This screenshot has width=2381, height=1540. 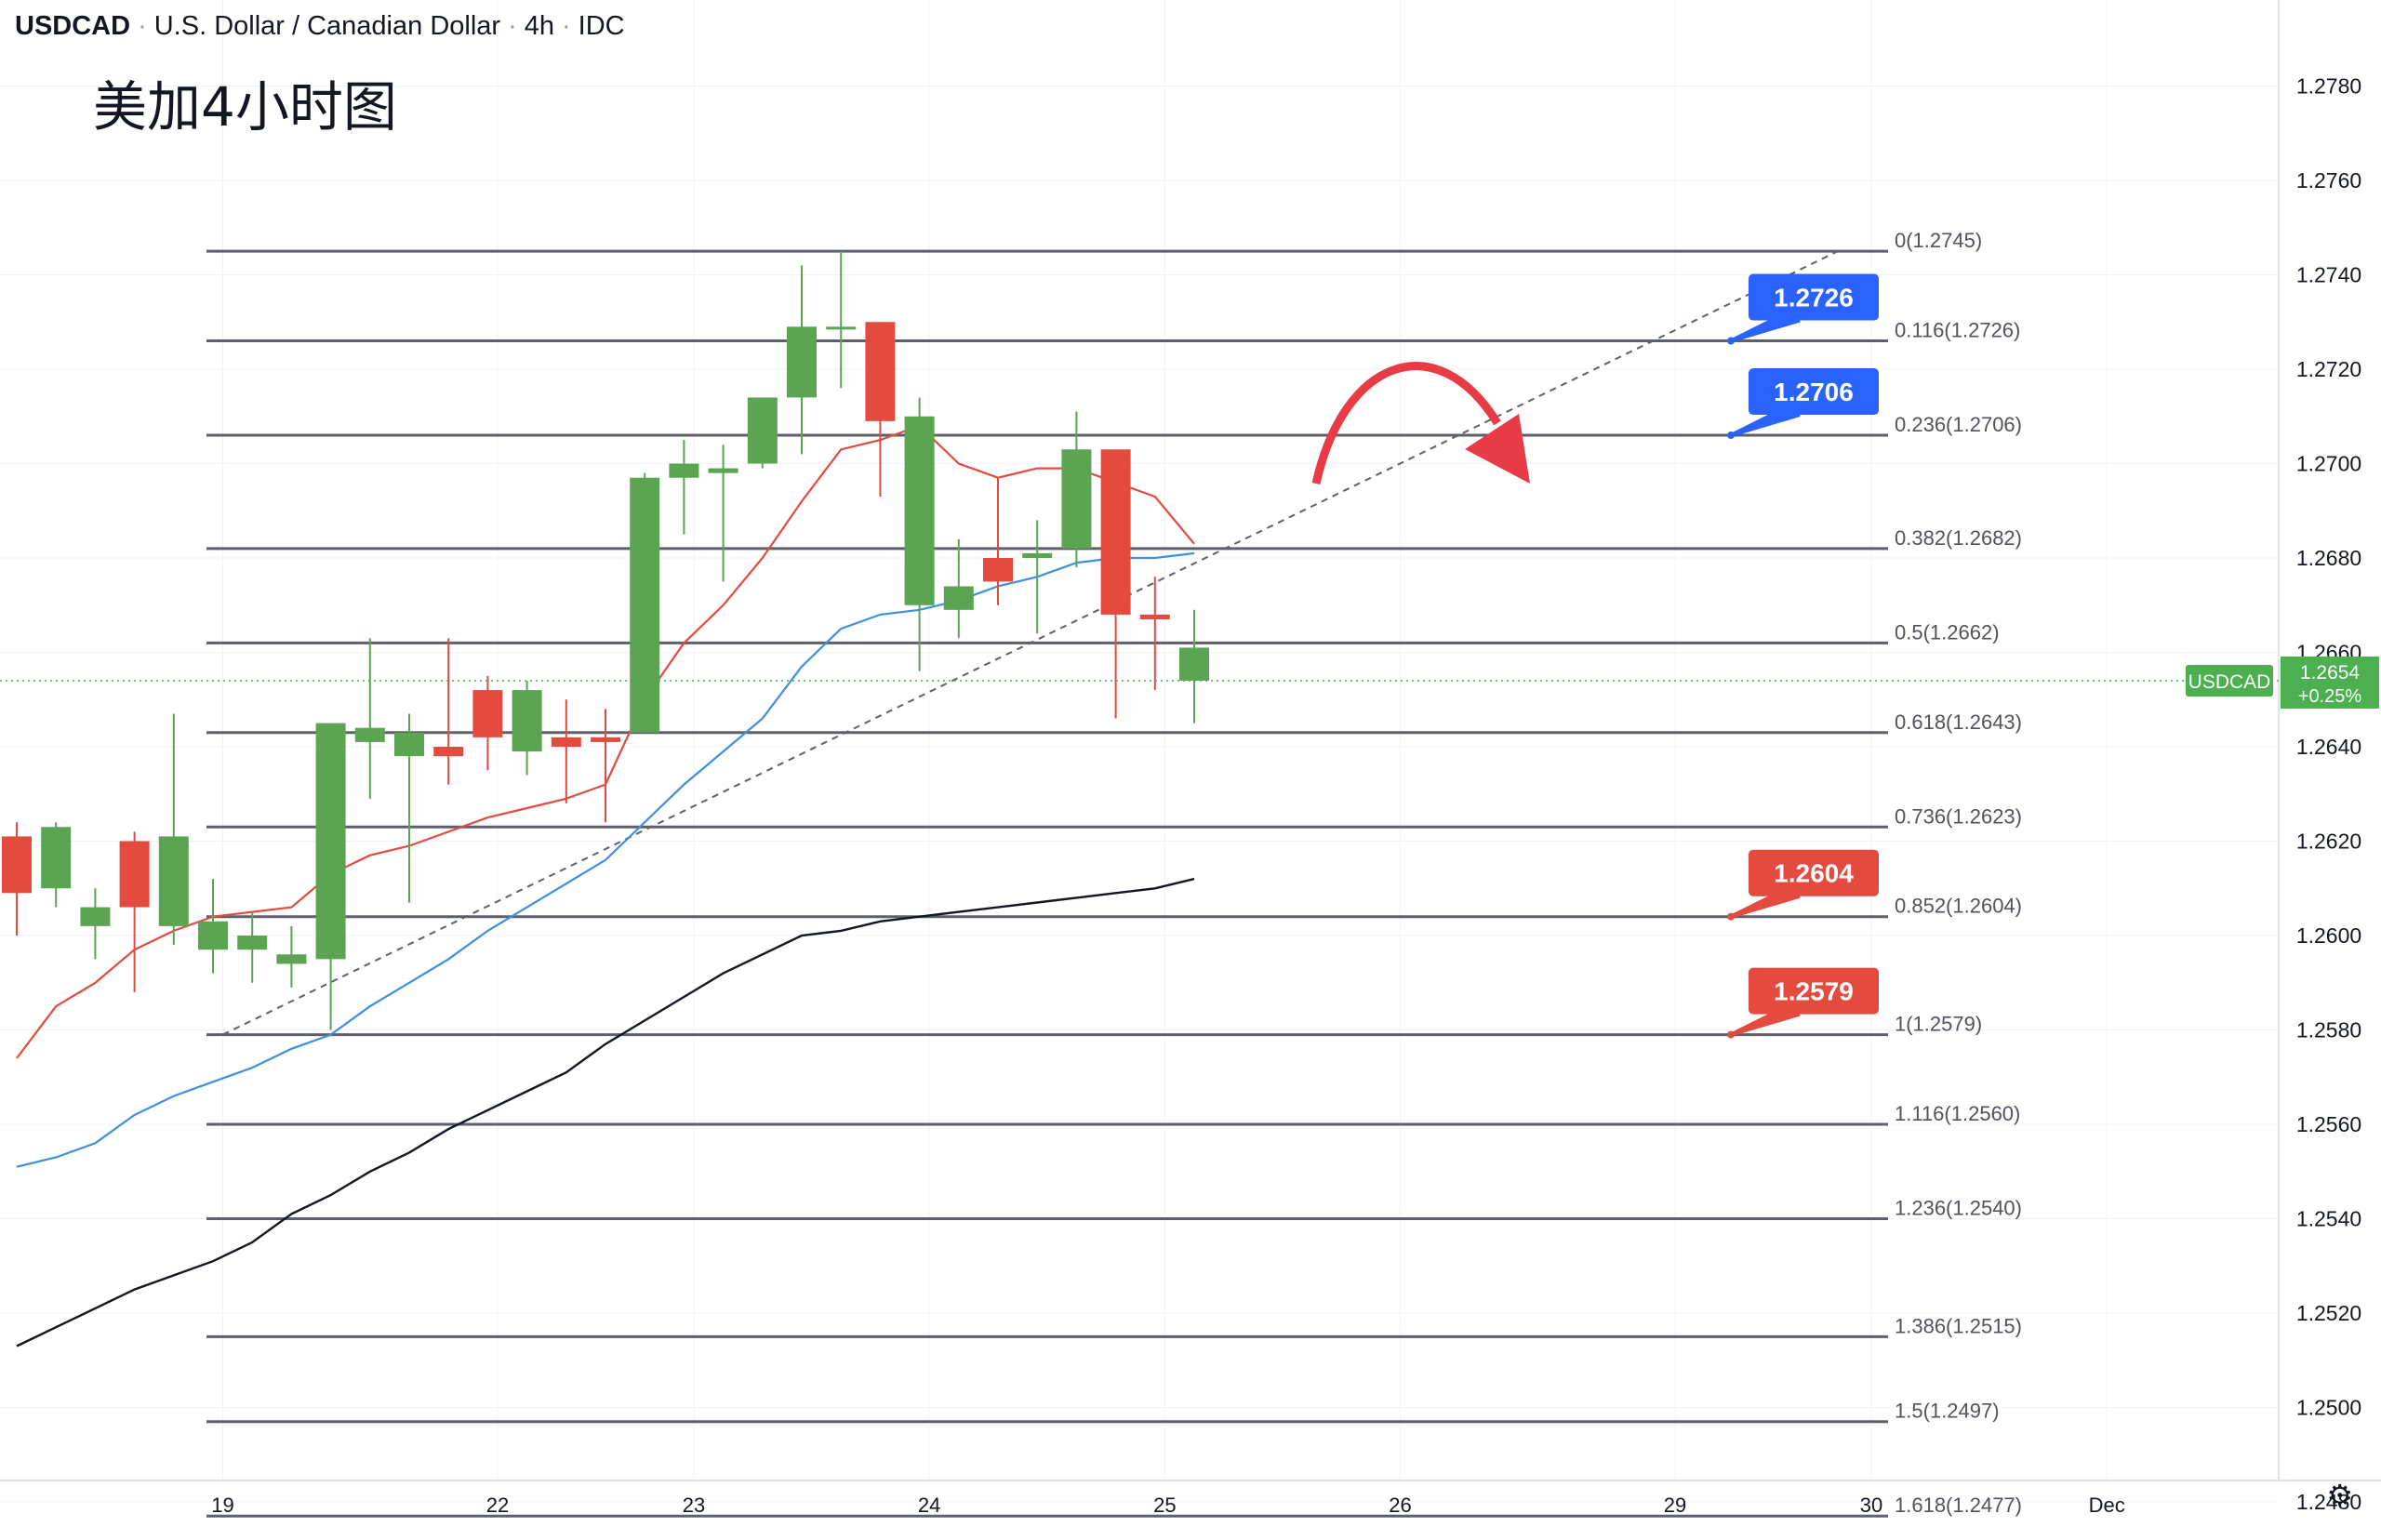 What do you see at coordinates (1400, 1505) in the screenshot?
I see `time-tick-label: 26` at bounding box center [1400, 1505].